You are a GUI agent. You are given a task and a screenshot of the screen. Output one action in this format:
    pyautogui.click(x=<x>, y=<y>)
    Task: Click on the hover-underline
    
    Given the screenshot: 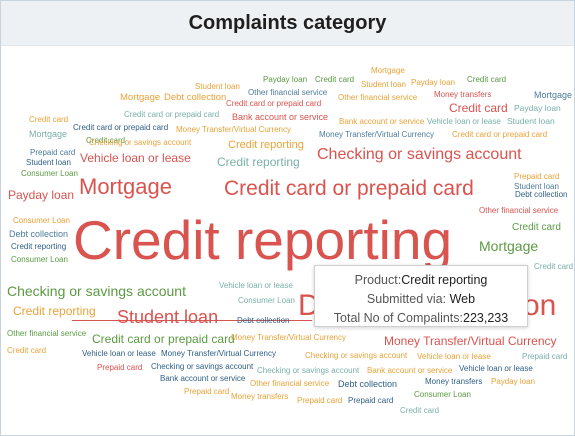 What is the action you would take?
    pyautogui.click(x=192, y=320)
    